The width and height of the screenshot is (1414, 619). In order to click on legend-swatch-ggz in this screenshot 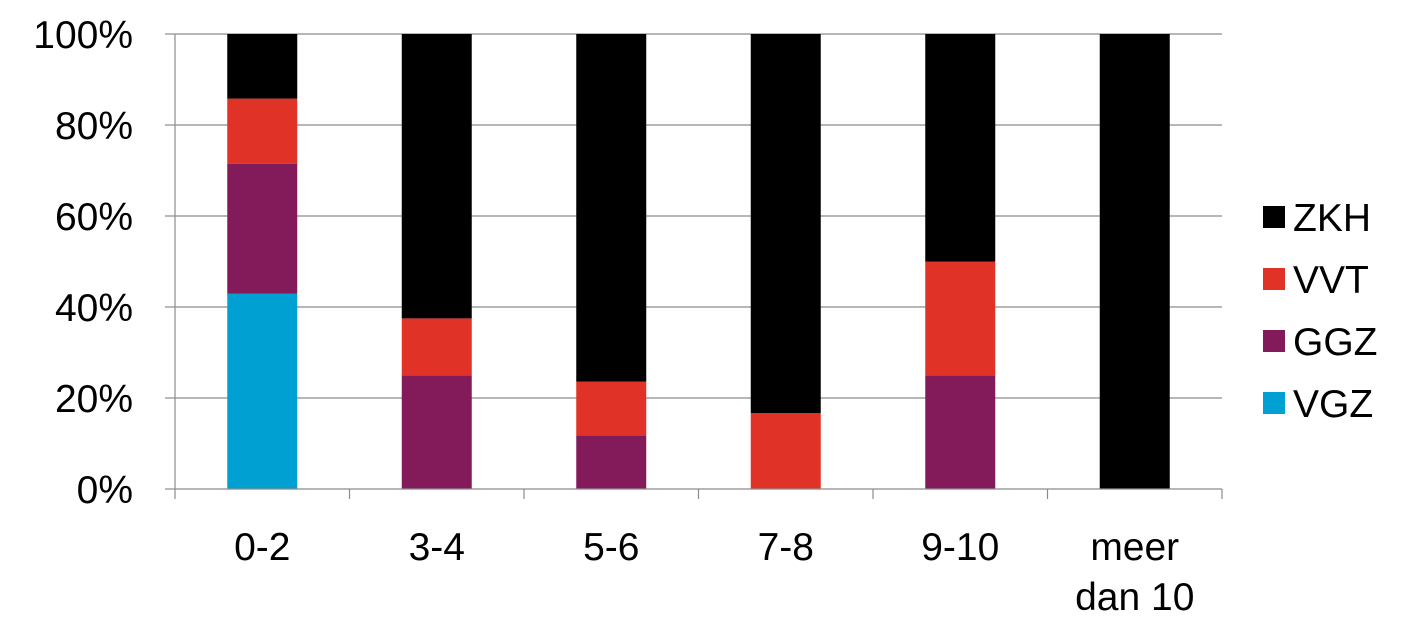, I will do `click(1274, 341)`.